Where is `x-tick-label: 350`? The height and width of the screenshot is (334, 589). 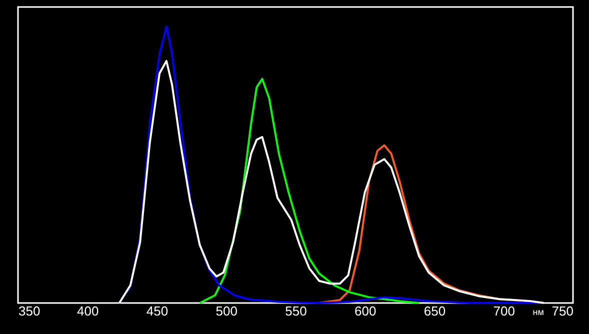
x-tick-label: 350 is located at coordinates (29, 311).